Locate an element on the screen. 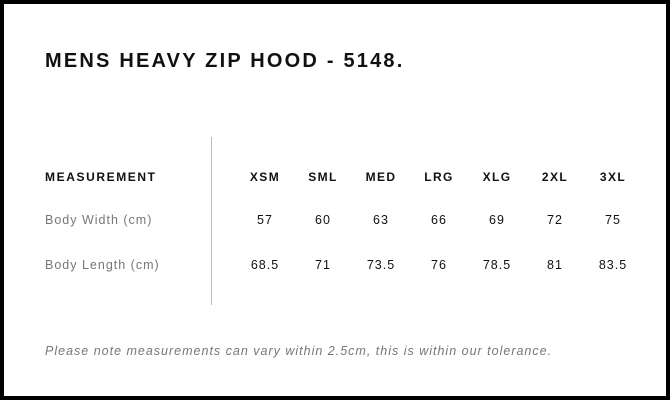  table-cell: 60 is located at coordinates (323, 220).